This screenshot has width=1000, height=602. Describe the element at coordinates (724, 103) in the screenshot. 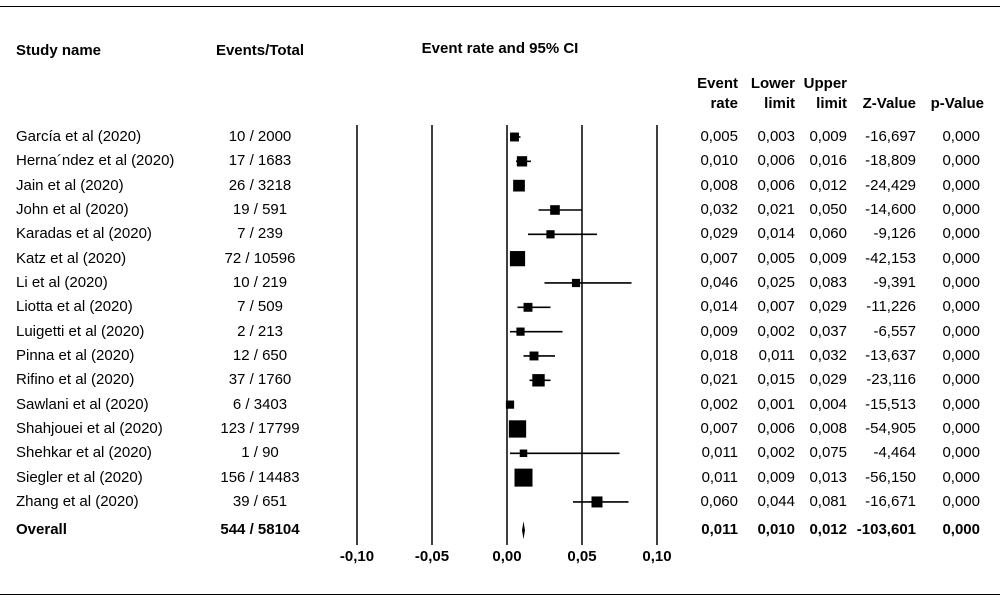

I see `header-event-rate-line2: rate` at that location.